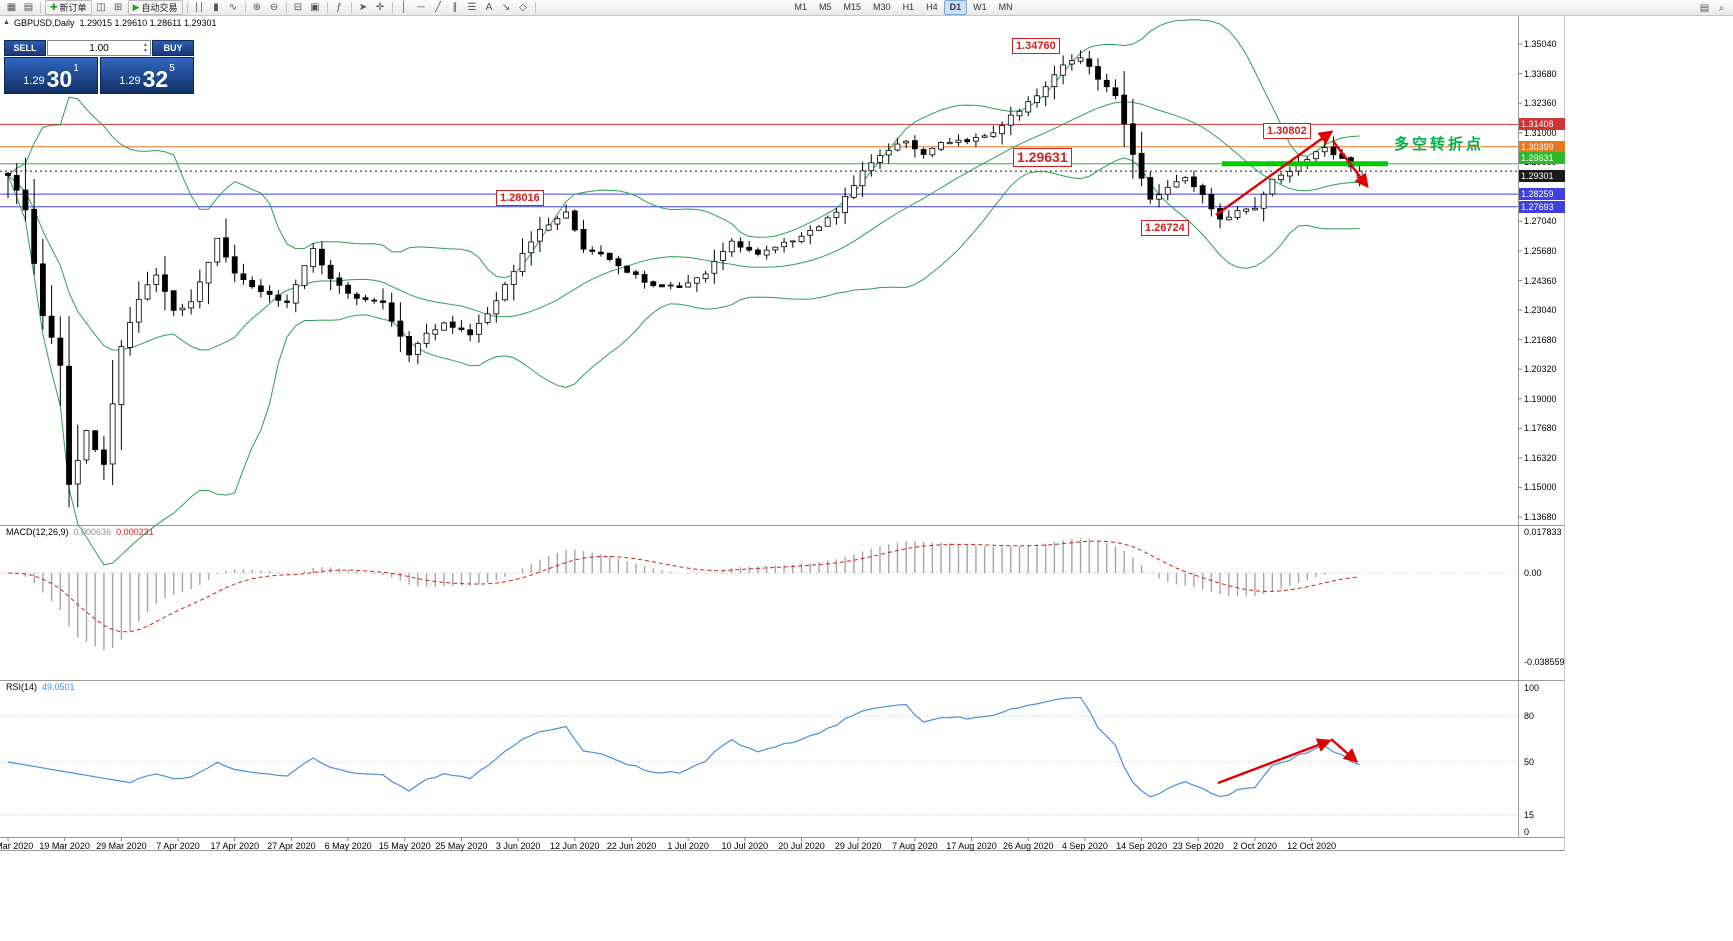  Describe the element at coordinates (1540, 398) in the screenshot. I see `price-tick-label: 1.19000` at that location.